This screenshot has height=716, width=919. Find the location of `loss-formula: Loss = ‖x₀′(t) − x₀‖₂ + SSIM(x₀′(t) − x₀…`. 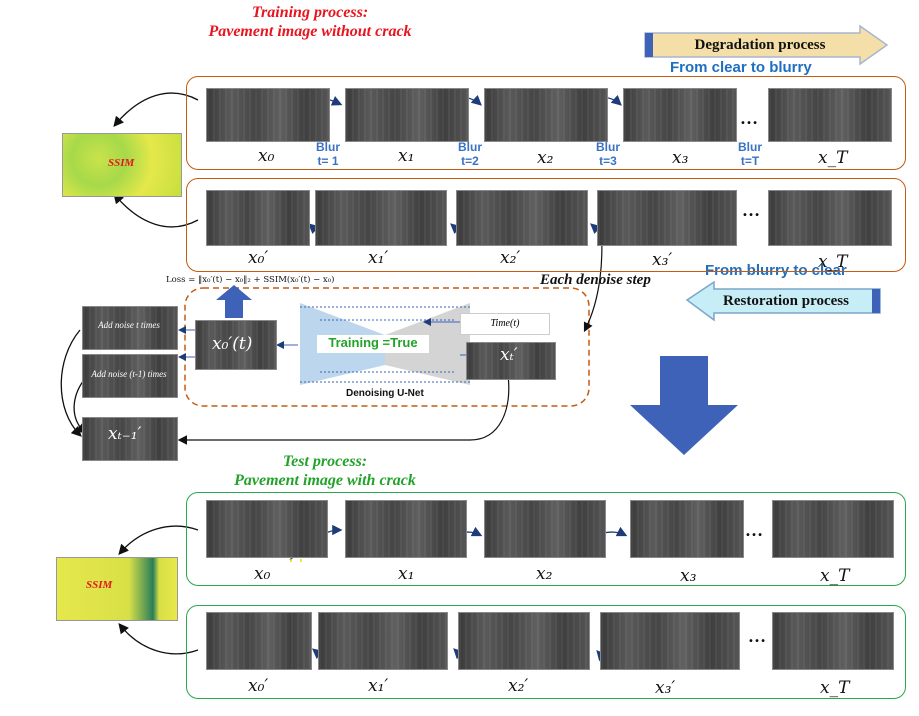

loss-formula: Loss = ‖x₀′(t) − x₀‖₂ + SSIM(x₀′(t) − x₀… is located at coordinates (250, 280).